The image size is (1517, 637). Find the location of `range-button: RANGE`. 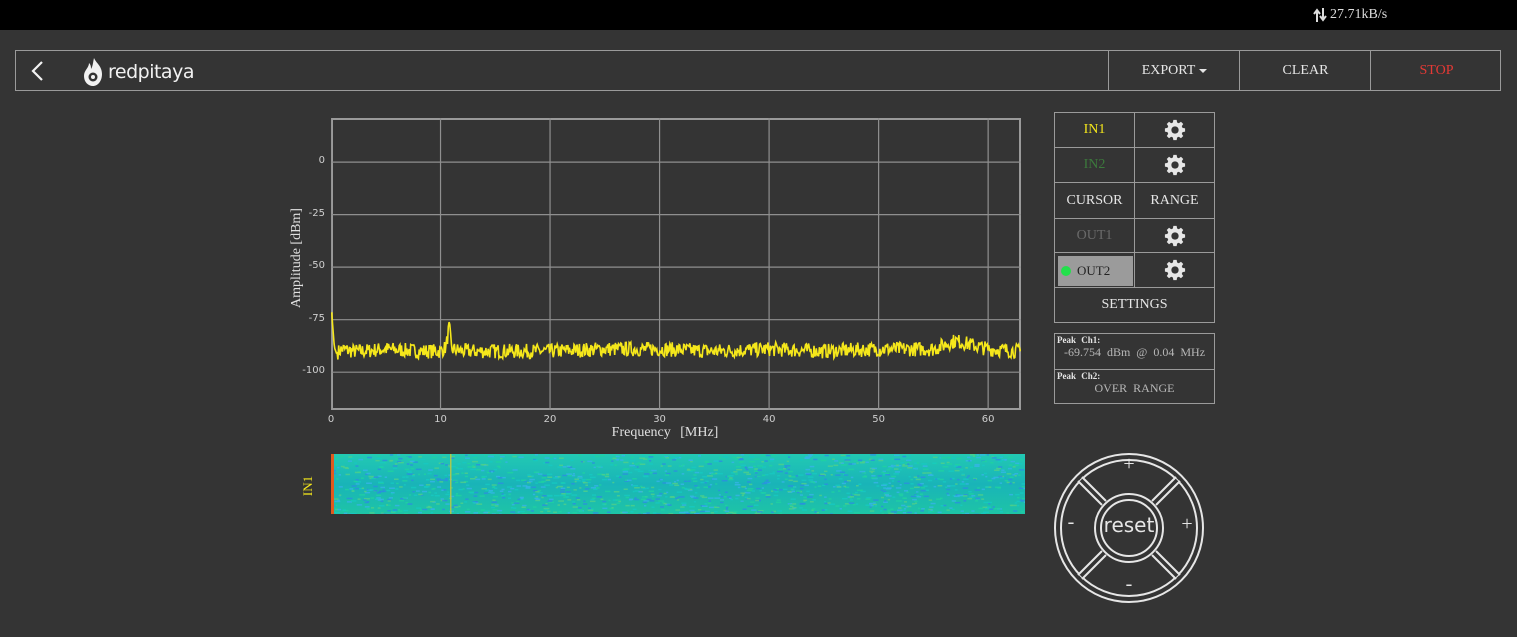

range-button: RANGE is located at coordinates (1174, 200).